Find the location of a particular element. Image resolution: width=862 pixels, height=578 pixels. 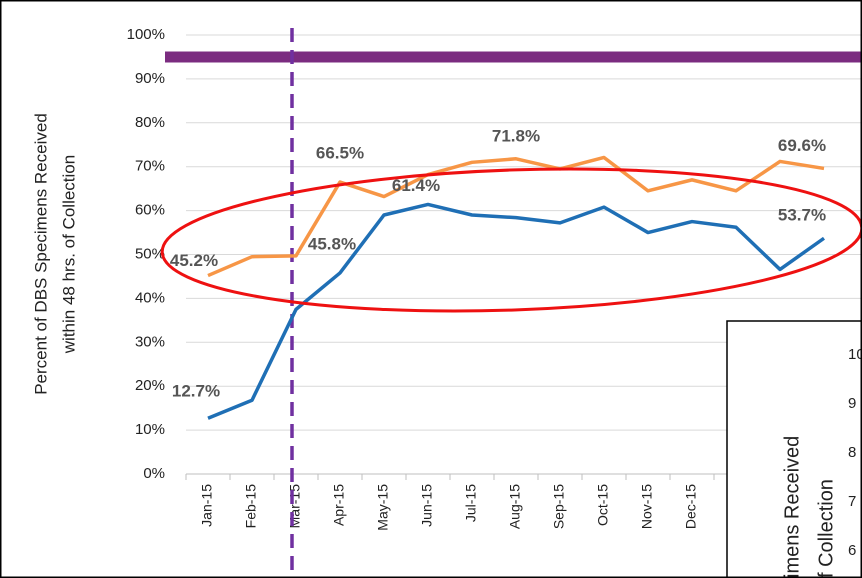

x-tick-label: Apr-15 is located at coordinates (339, 505).